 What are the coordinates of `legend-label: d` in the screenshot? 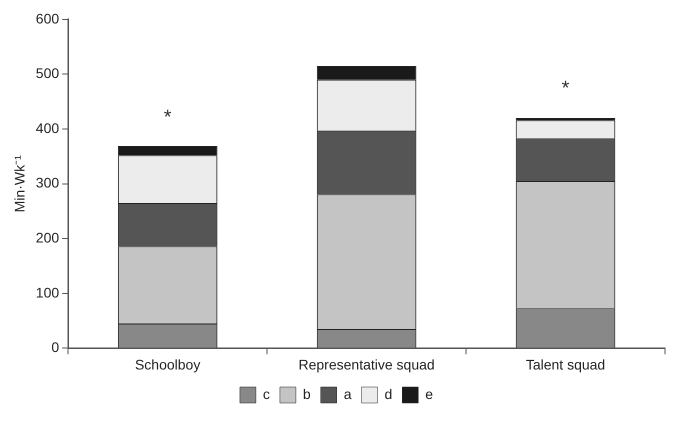 It's located at (388, 394).